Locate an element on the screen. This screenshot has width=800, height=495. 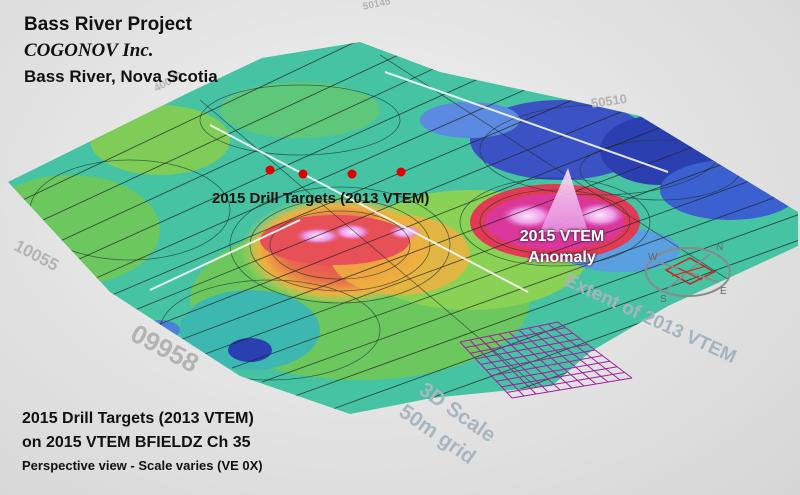
compass-w: W is located at coordinates (653, 257).